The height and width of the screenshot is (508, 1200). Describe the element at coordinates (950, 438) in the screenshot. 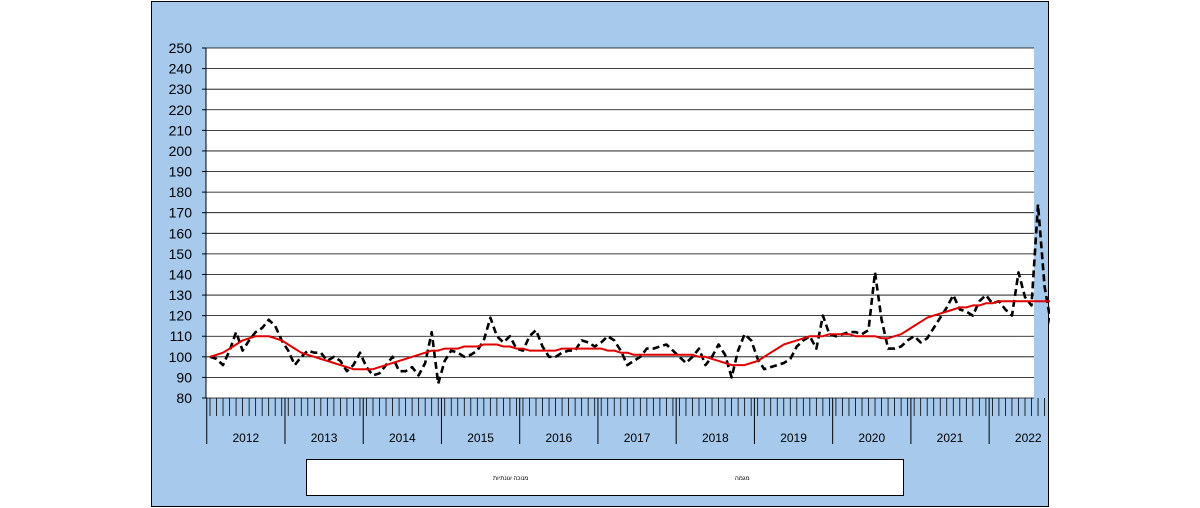

I see `x-year-label: 2021` at that location.